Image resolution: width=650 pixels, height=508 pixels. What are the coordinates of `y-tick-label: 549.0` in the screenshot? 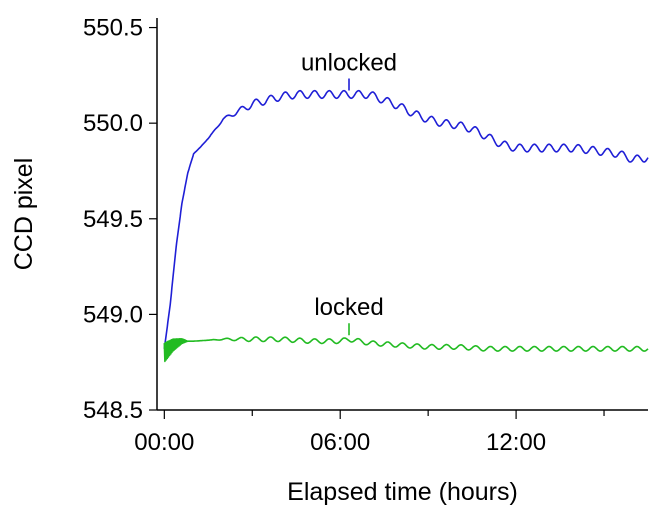 It's located at (113, 314).